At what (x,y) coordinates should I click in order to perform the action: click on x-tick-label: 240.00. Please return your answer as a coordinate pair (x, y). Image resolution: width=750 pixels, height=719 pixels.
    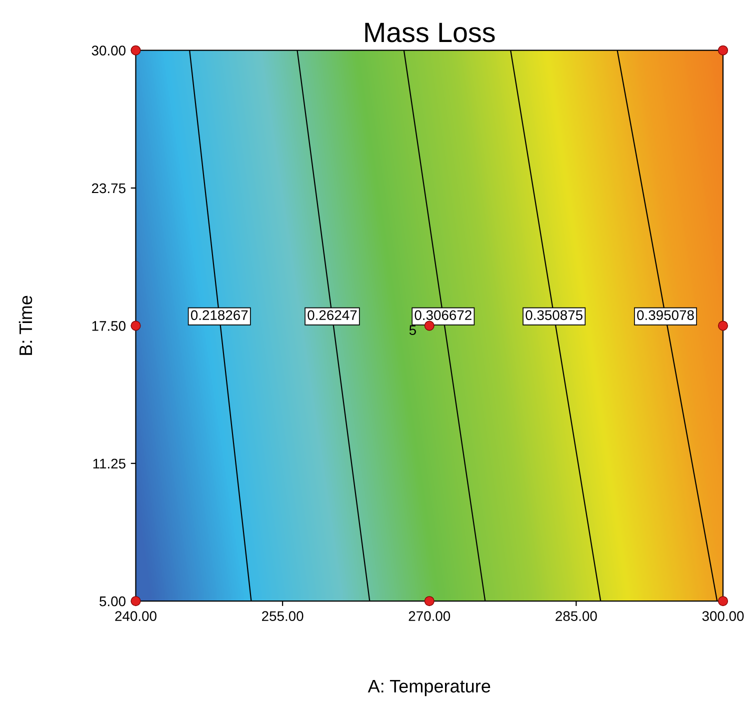
    Looking at the image, I should click on (135, 616).